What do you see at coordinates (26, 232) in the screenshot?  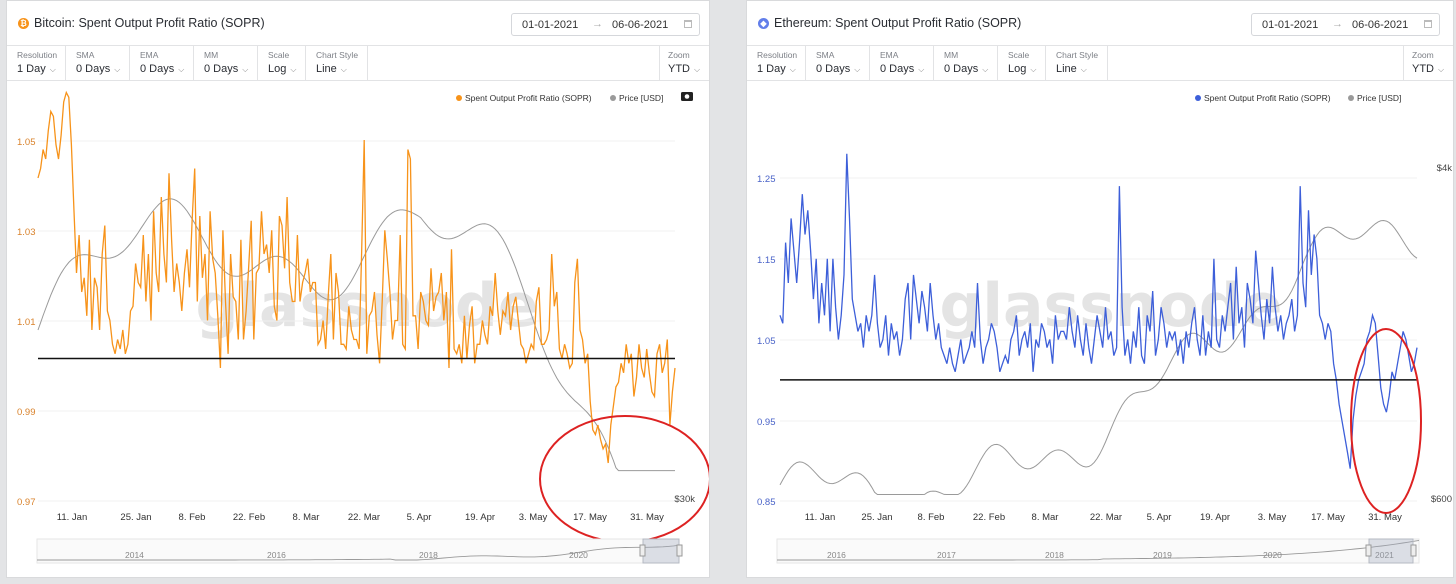 I see `y-tick-label: 1.03` at bounding box center [26, 232].